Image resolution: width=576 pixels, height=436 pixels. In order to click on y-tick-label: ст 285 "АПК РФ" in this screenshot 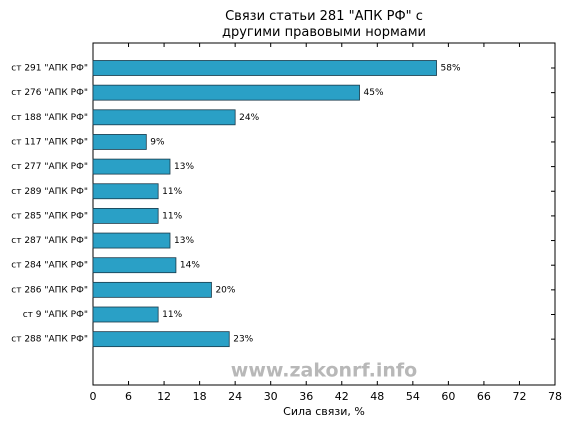, I will do `click(49, 216)`.